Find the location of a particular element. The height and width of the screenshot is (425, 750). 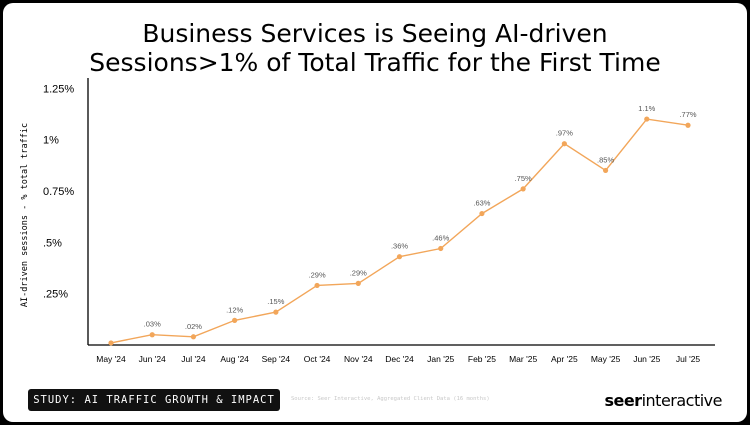

x-tick-label: Jan '25 is located at coordinates (440, 359).